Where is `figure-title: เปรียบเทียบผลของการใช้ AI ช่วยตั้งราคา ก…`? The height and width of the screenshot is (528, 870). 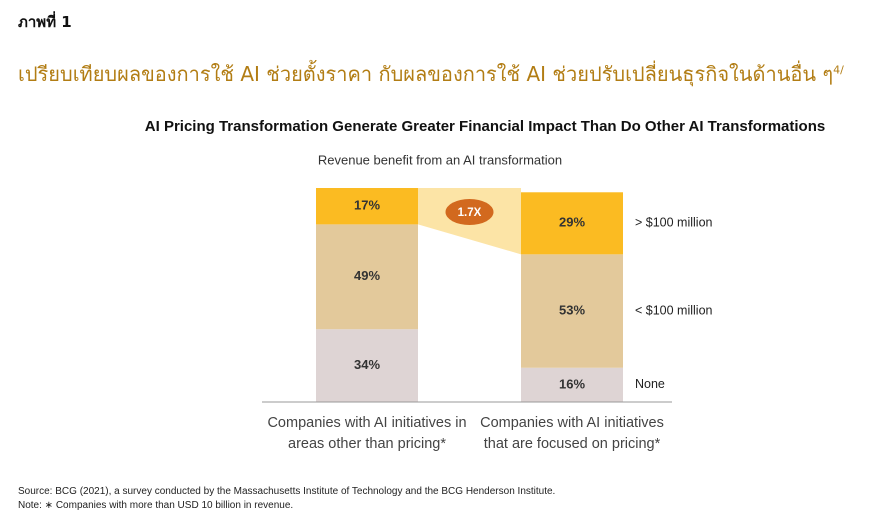
figure-title: เปรียบเทียบผลของการใช้ AI ช่วยตั้งราคา ก… is located at coordinates (426, 74).